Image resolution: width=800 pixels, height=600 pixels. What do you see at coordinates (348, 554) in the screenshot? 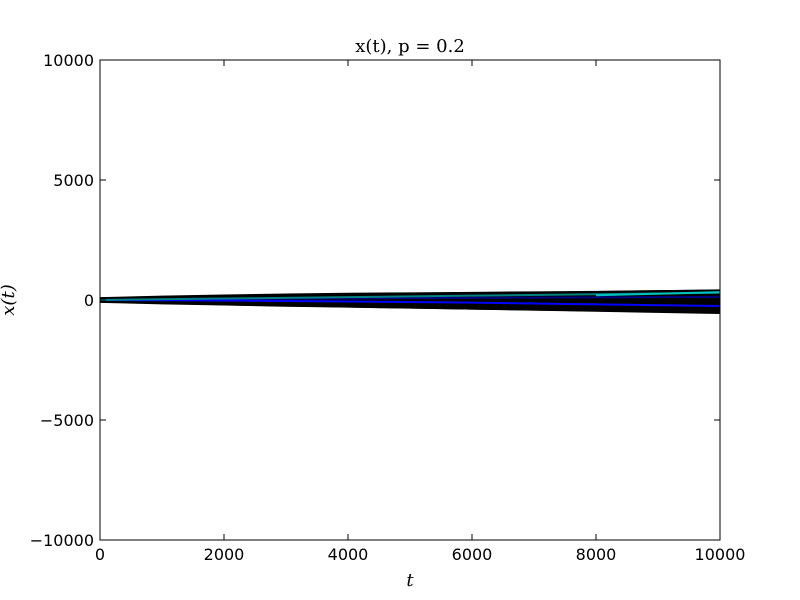
I see `x-tick-label: 4000` at bounding box center [348, 554].